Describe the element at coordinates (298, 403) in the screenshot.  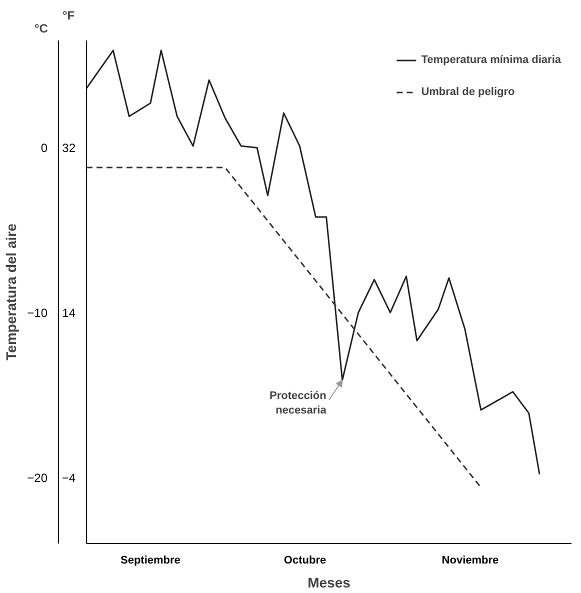
I see `annotation: Protección necesaria` at that location.